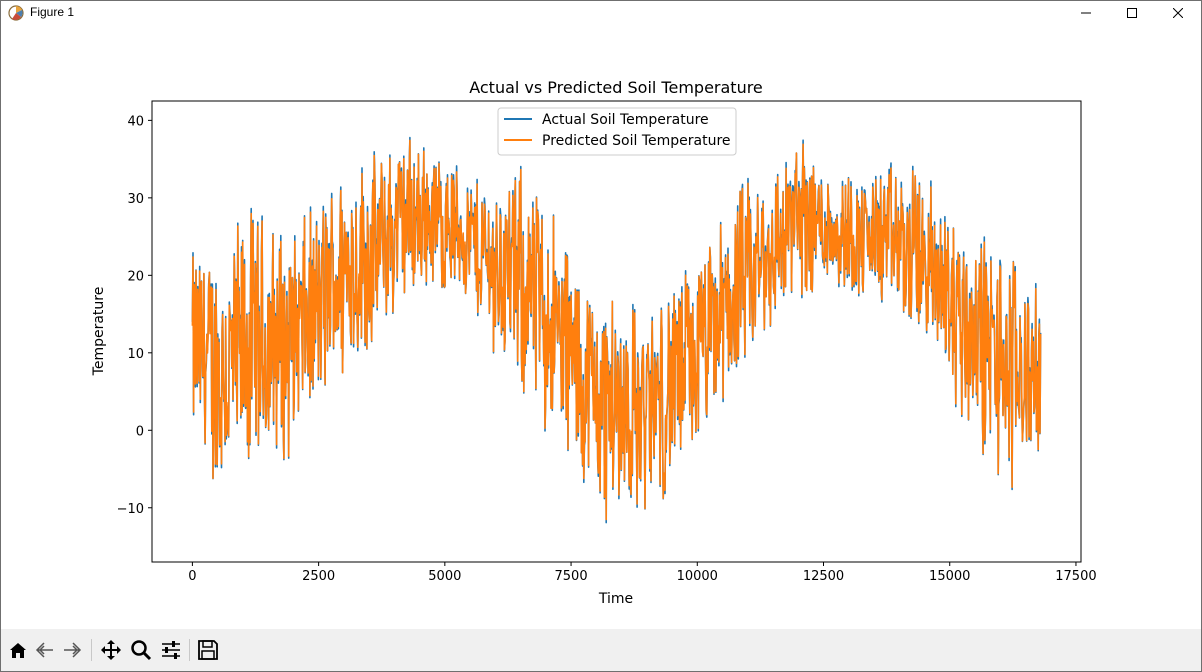 The height and width of the screenshot is (672, 1202). Describe the element at coordinates (1075, 576) in the screenshot. I see `x-tick-label: 17500` at that location.